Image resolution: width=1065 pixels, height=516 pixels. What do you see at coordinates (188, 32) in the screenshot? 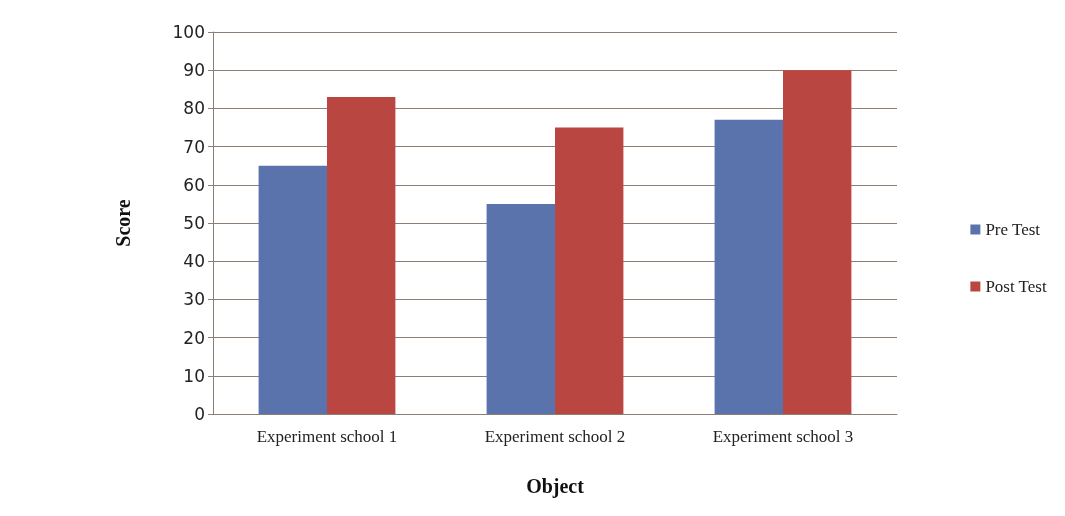
I see `y-tick-label: 100` at bounding box center [188, 32].